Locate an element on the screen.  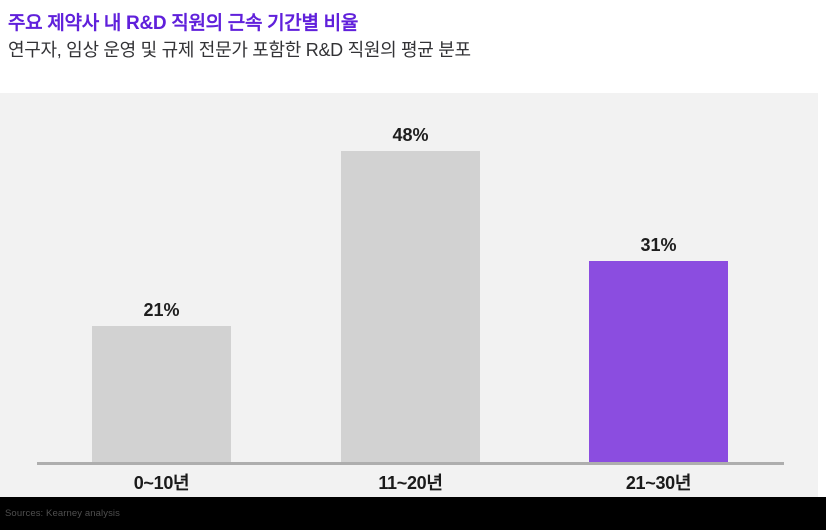
chart-title: 주요 제약사 내 R&D 직원의 근속 기간별 비율 is located at coordinates (183, 23).